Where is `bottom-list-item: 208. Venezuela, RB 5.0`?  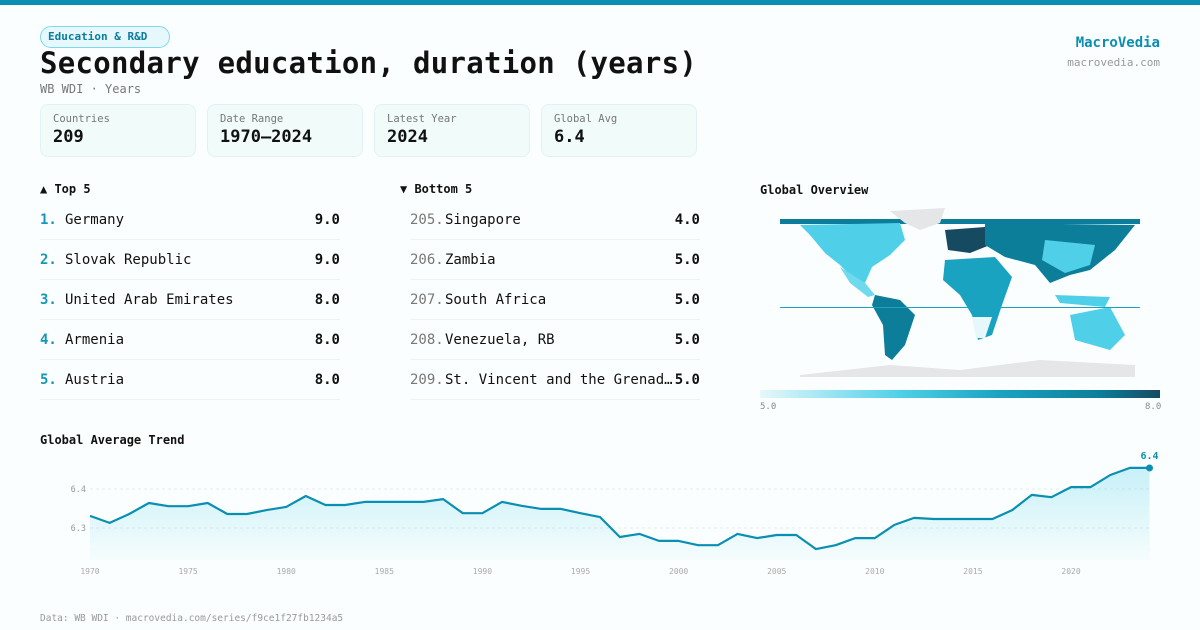
bottom-list-item: 208. Venezuela, RB 5.0 is located at coordinates (555, 340).